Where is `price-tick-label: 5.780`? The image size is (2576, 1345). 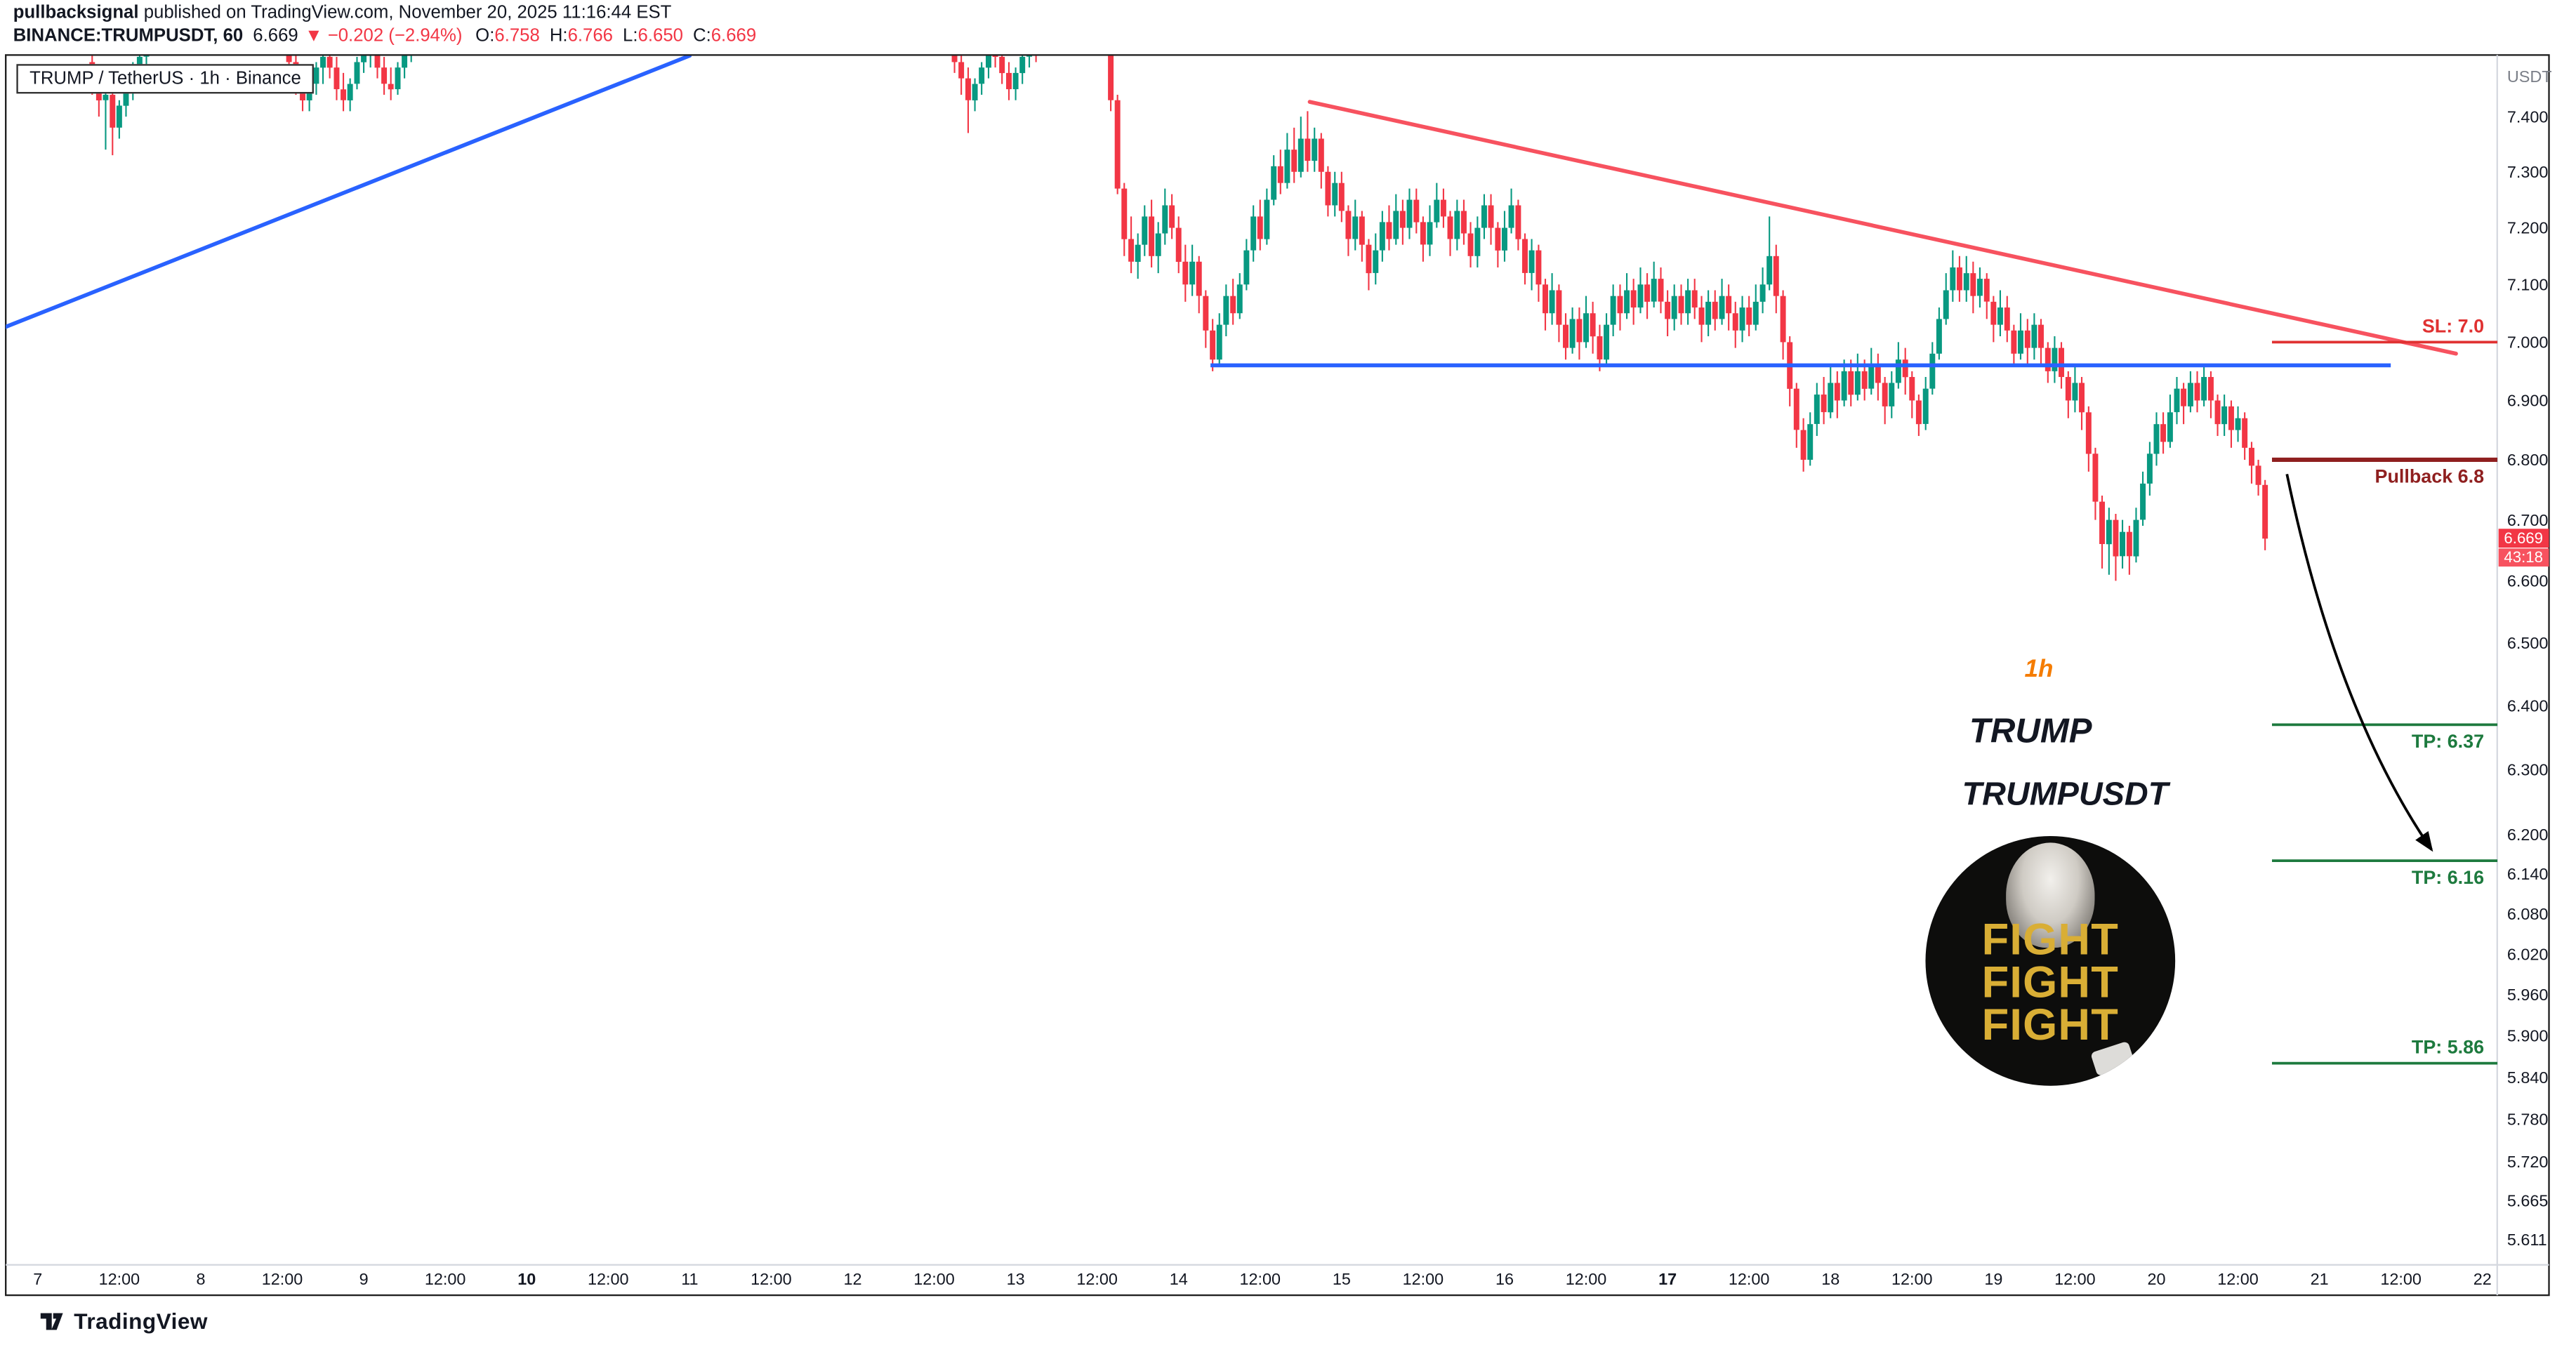 price-tick-label: 5.780 is located at coordinates (2528, 1119).